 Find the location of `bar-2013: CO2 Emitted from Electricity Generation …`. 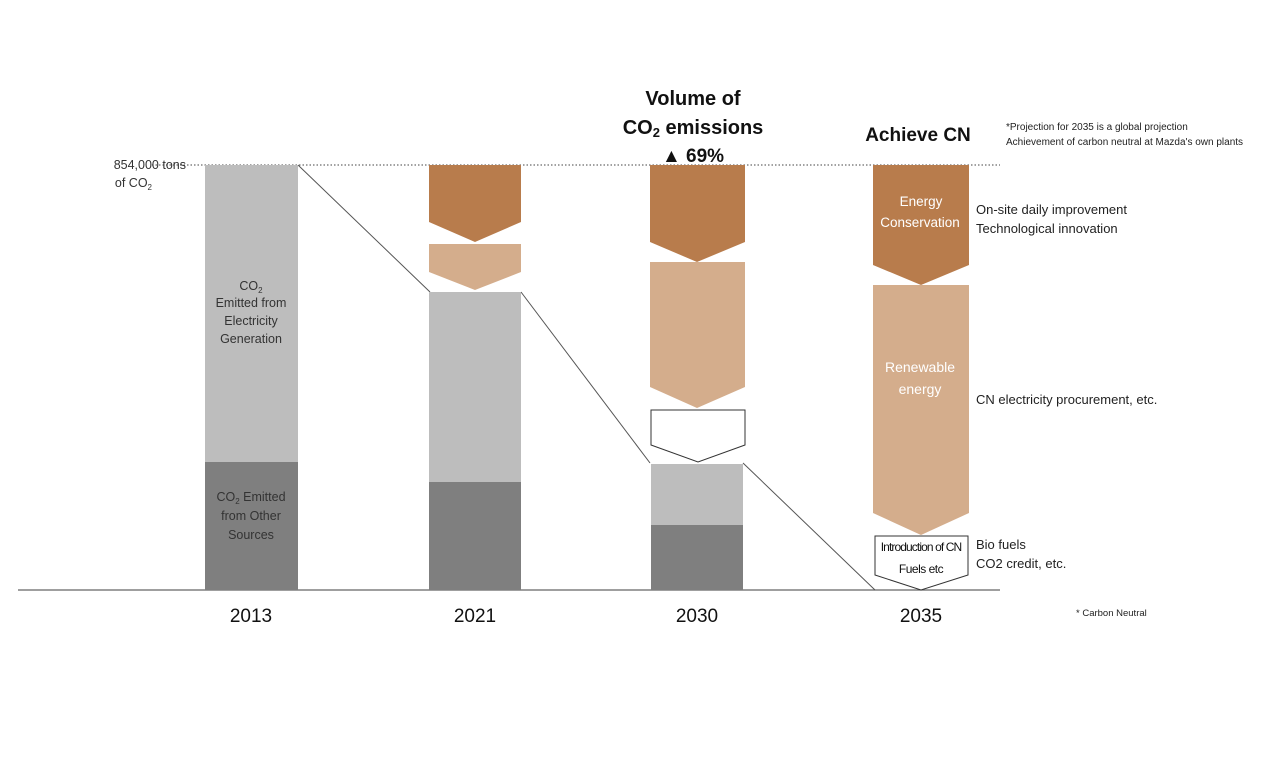

bar-2013: CO2 Emitted from Electricity Generation … is located at coordinates (251, 377).